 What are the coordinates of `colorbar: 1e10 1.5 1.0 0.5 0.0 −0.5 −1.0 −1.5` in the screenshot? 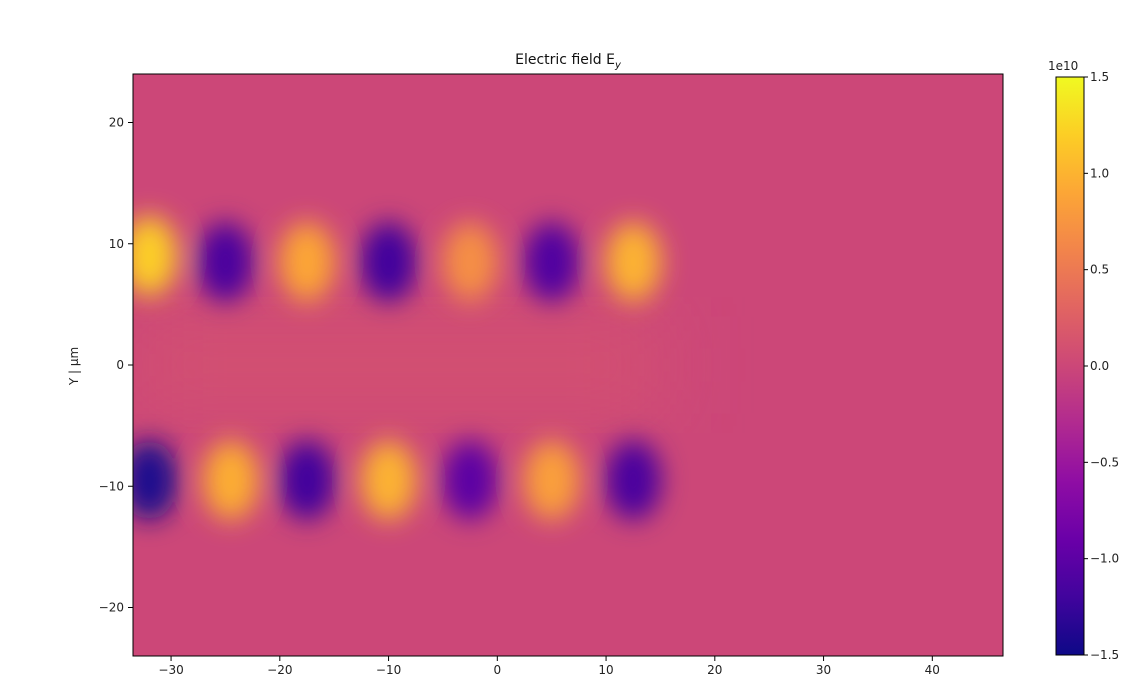 It's located at (1083, 360).